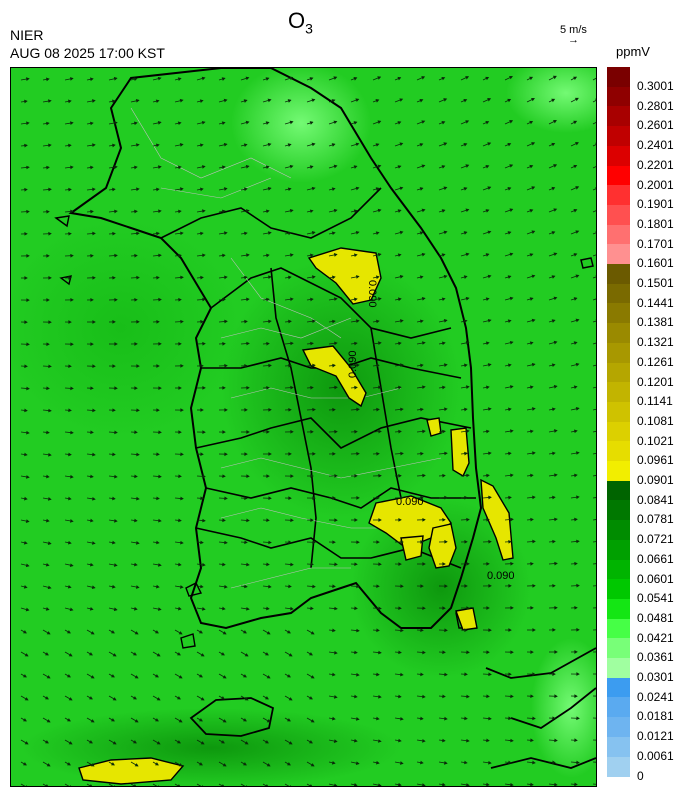 The width and height of the screenshot is (692, 798). I want to click on legend-label: 0.0481, so click(655, 617).